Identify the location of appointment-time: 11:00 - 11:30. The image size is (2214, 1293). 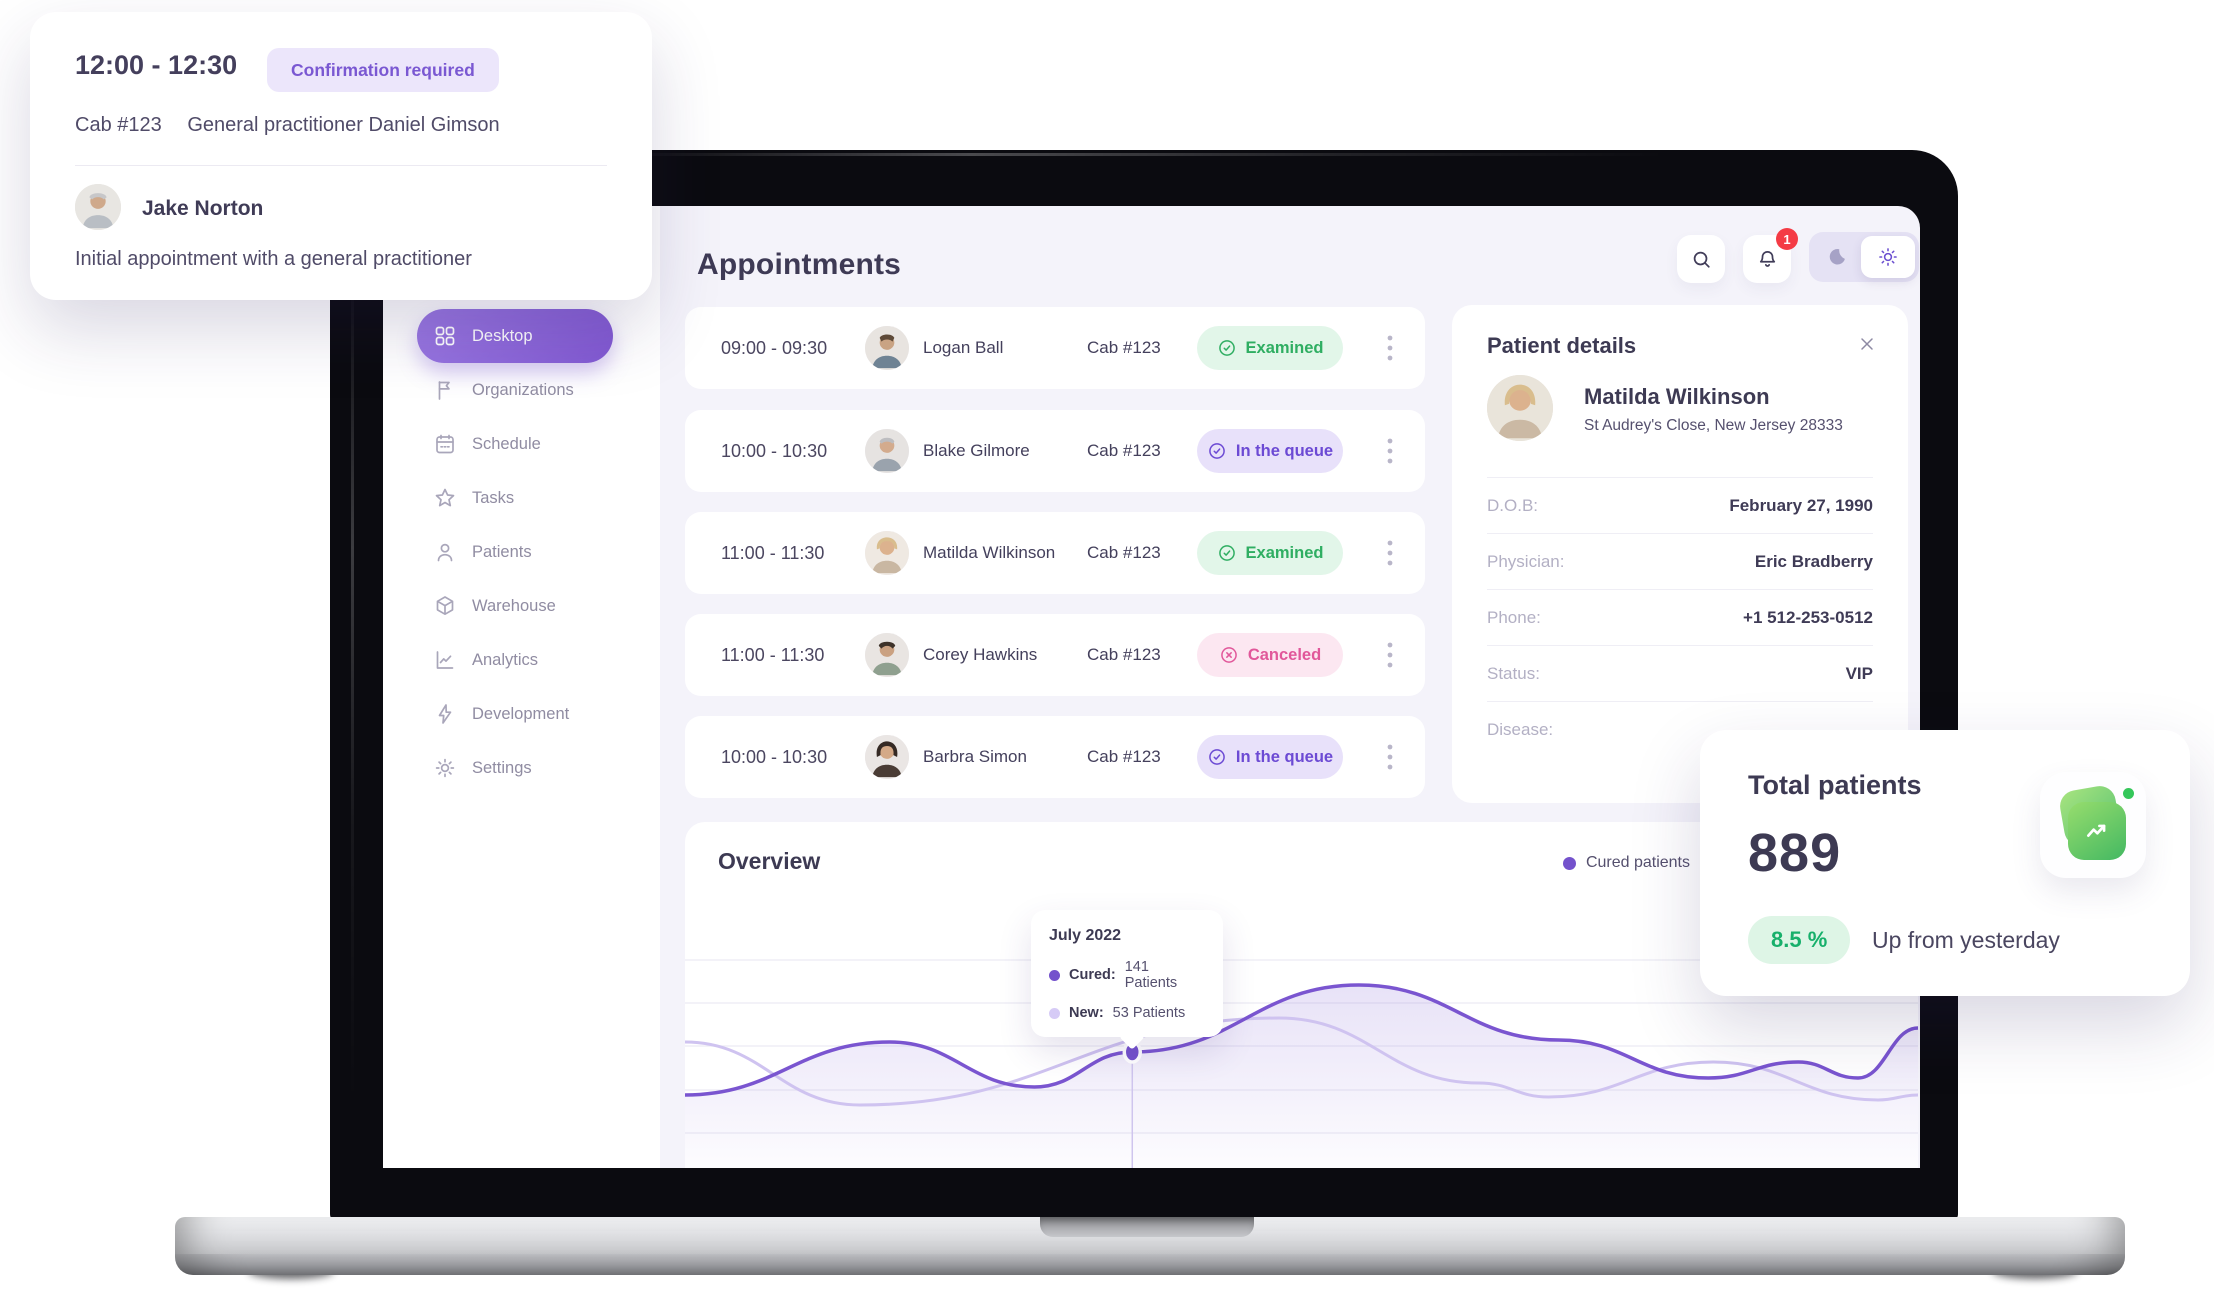
(773, 552).